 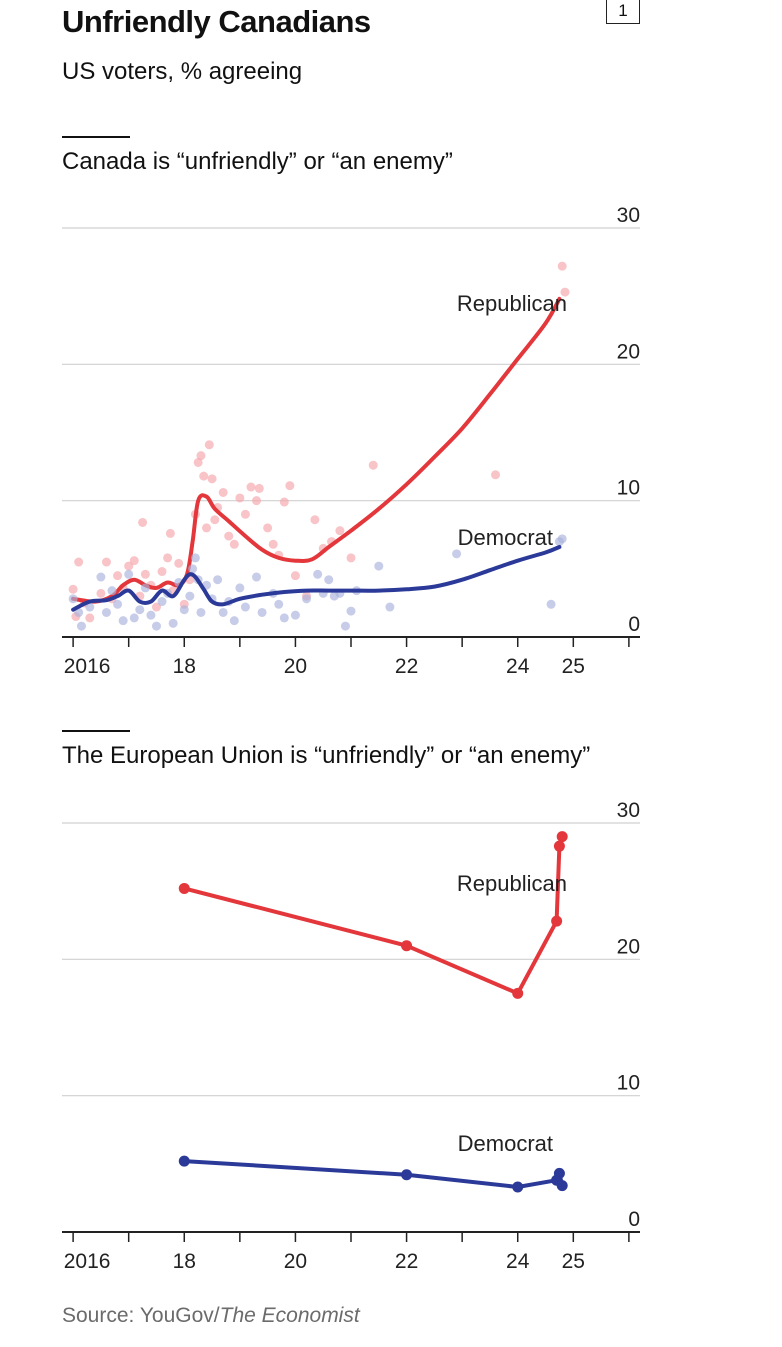 I want to click on y-tick-label: 0, so click(x=634, y=624).